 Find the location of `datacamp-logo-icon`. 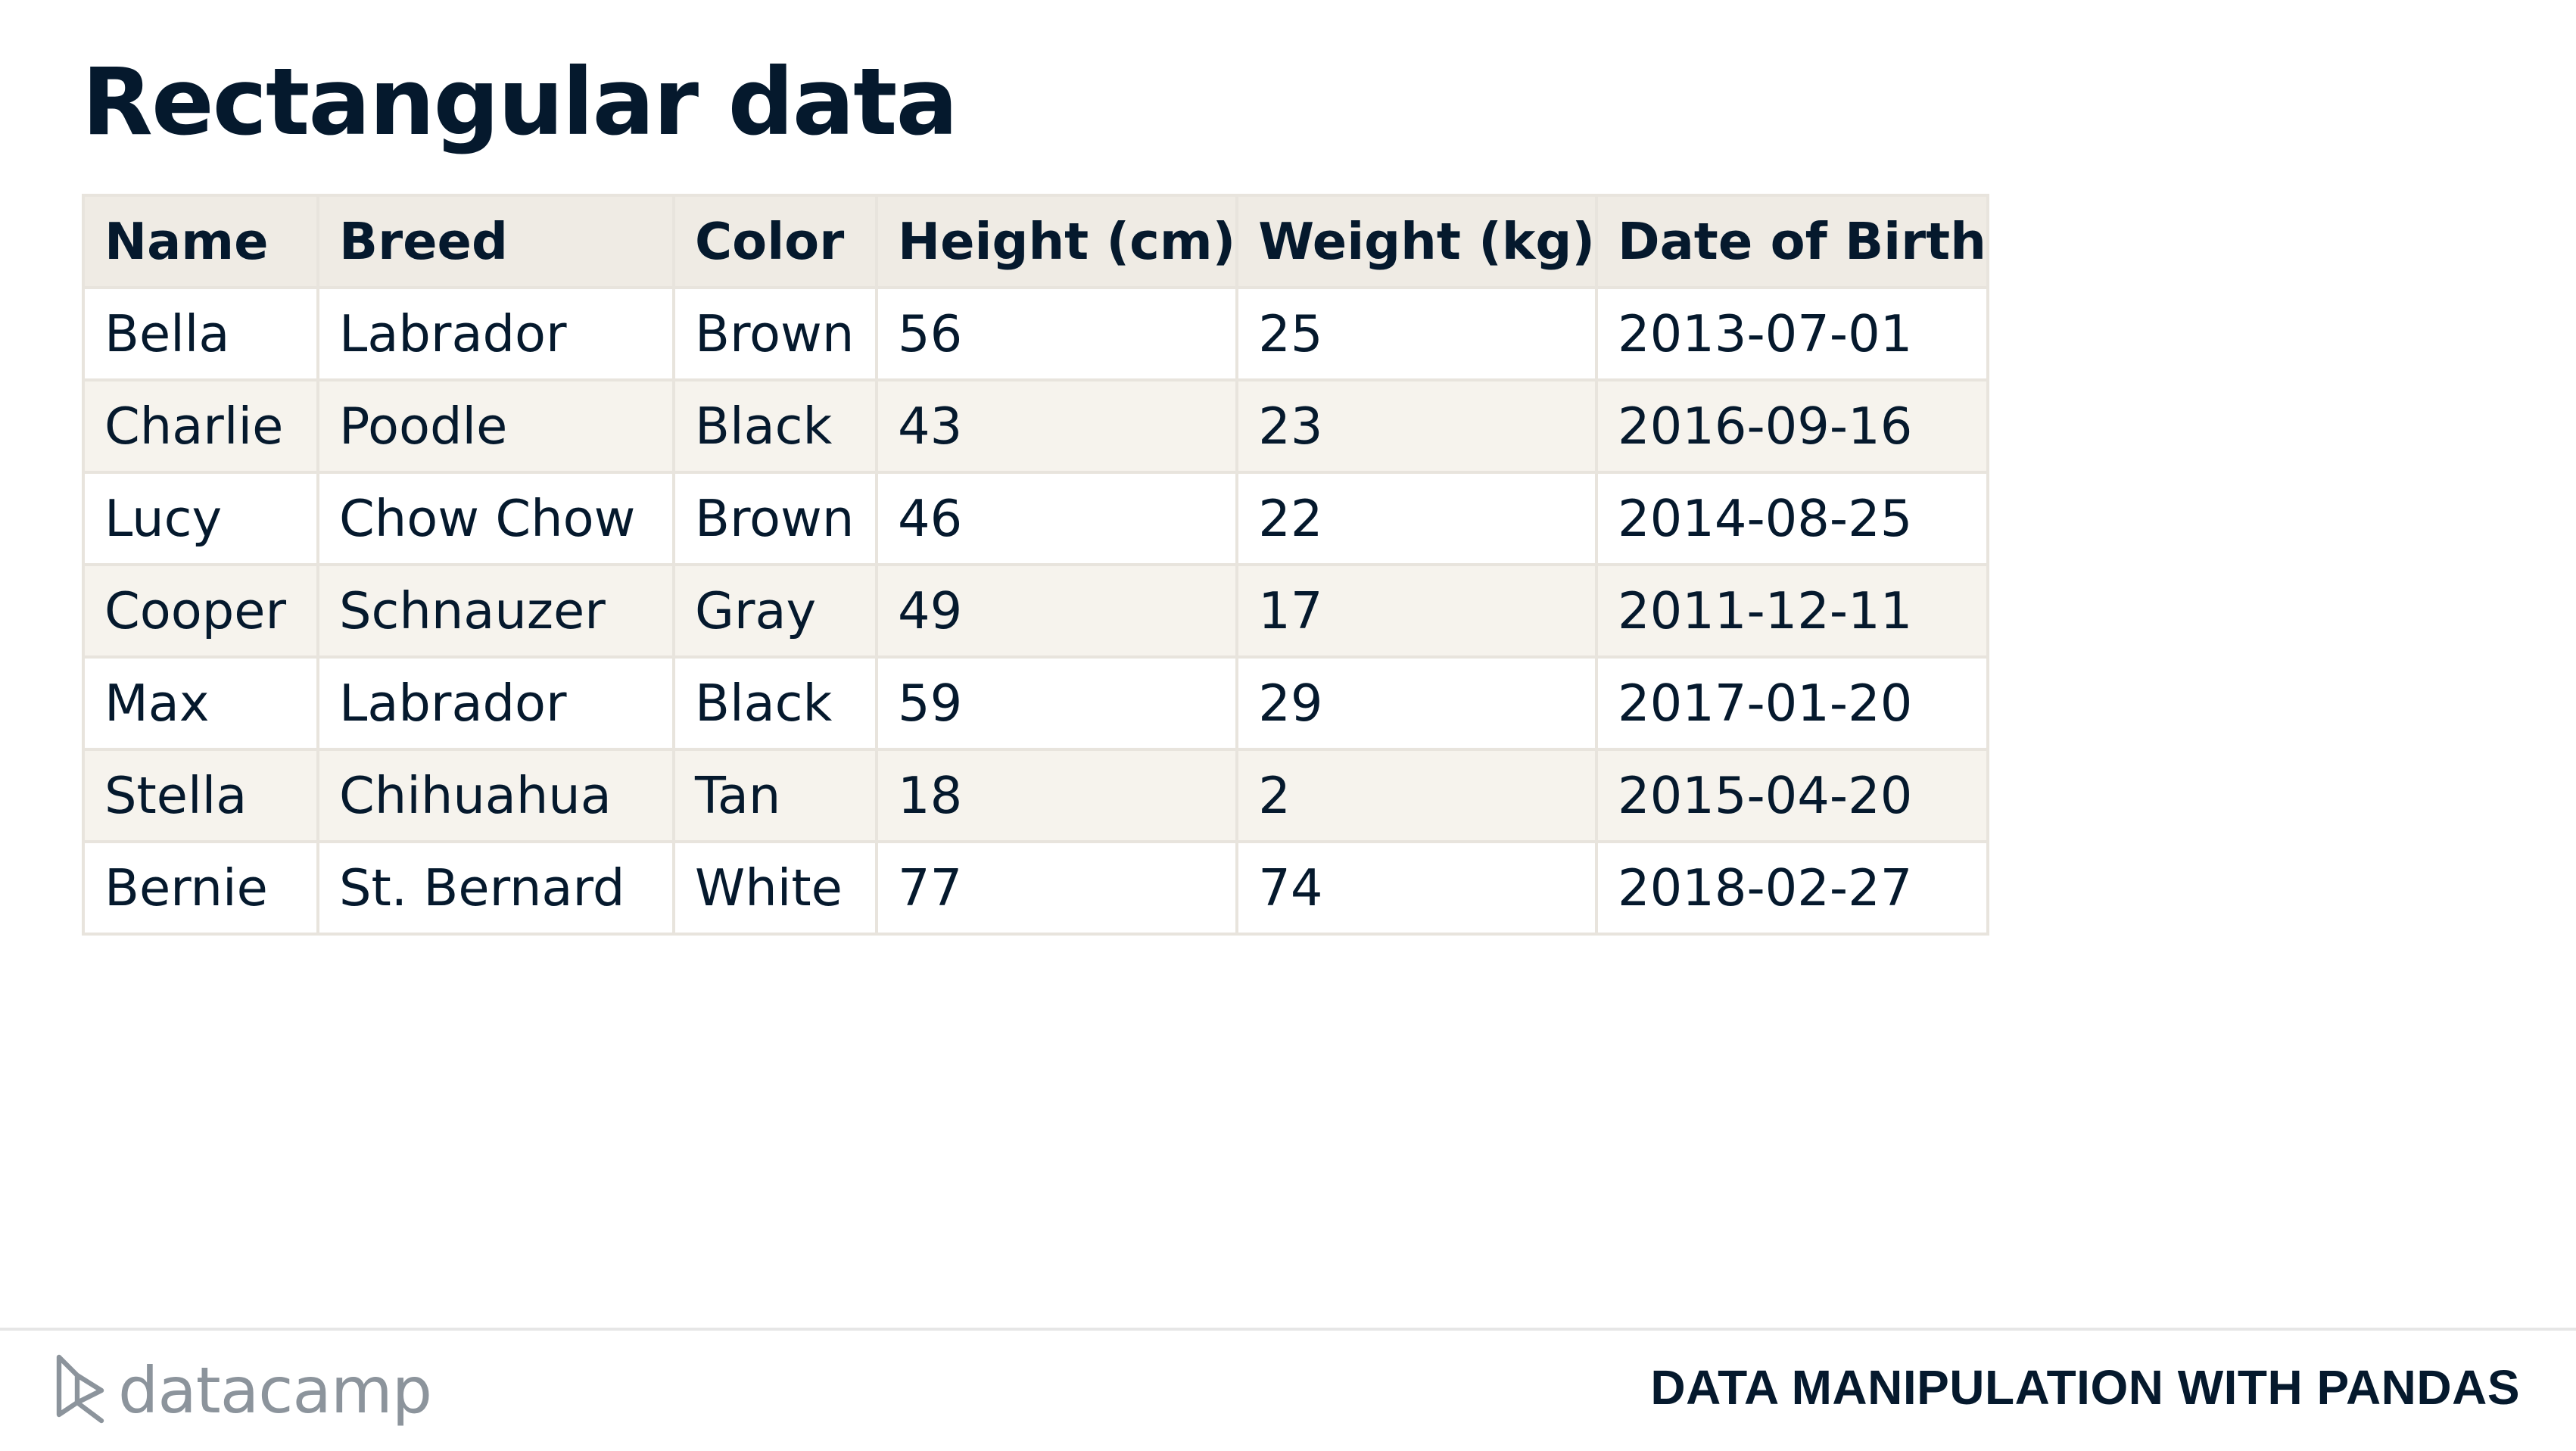

datacamp-logo-icon is located at coordinates (80, 1389).